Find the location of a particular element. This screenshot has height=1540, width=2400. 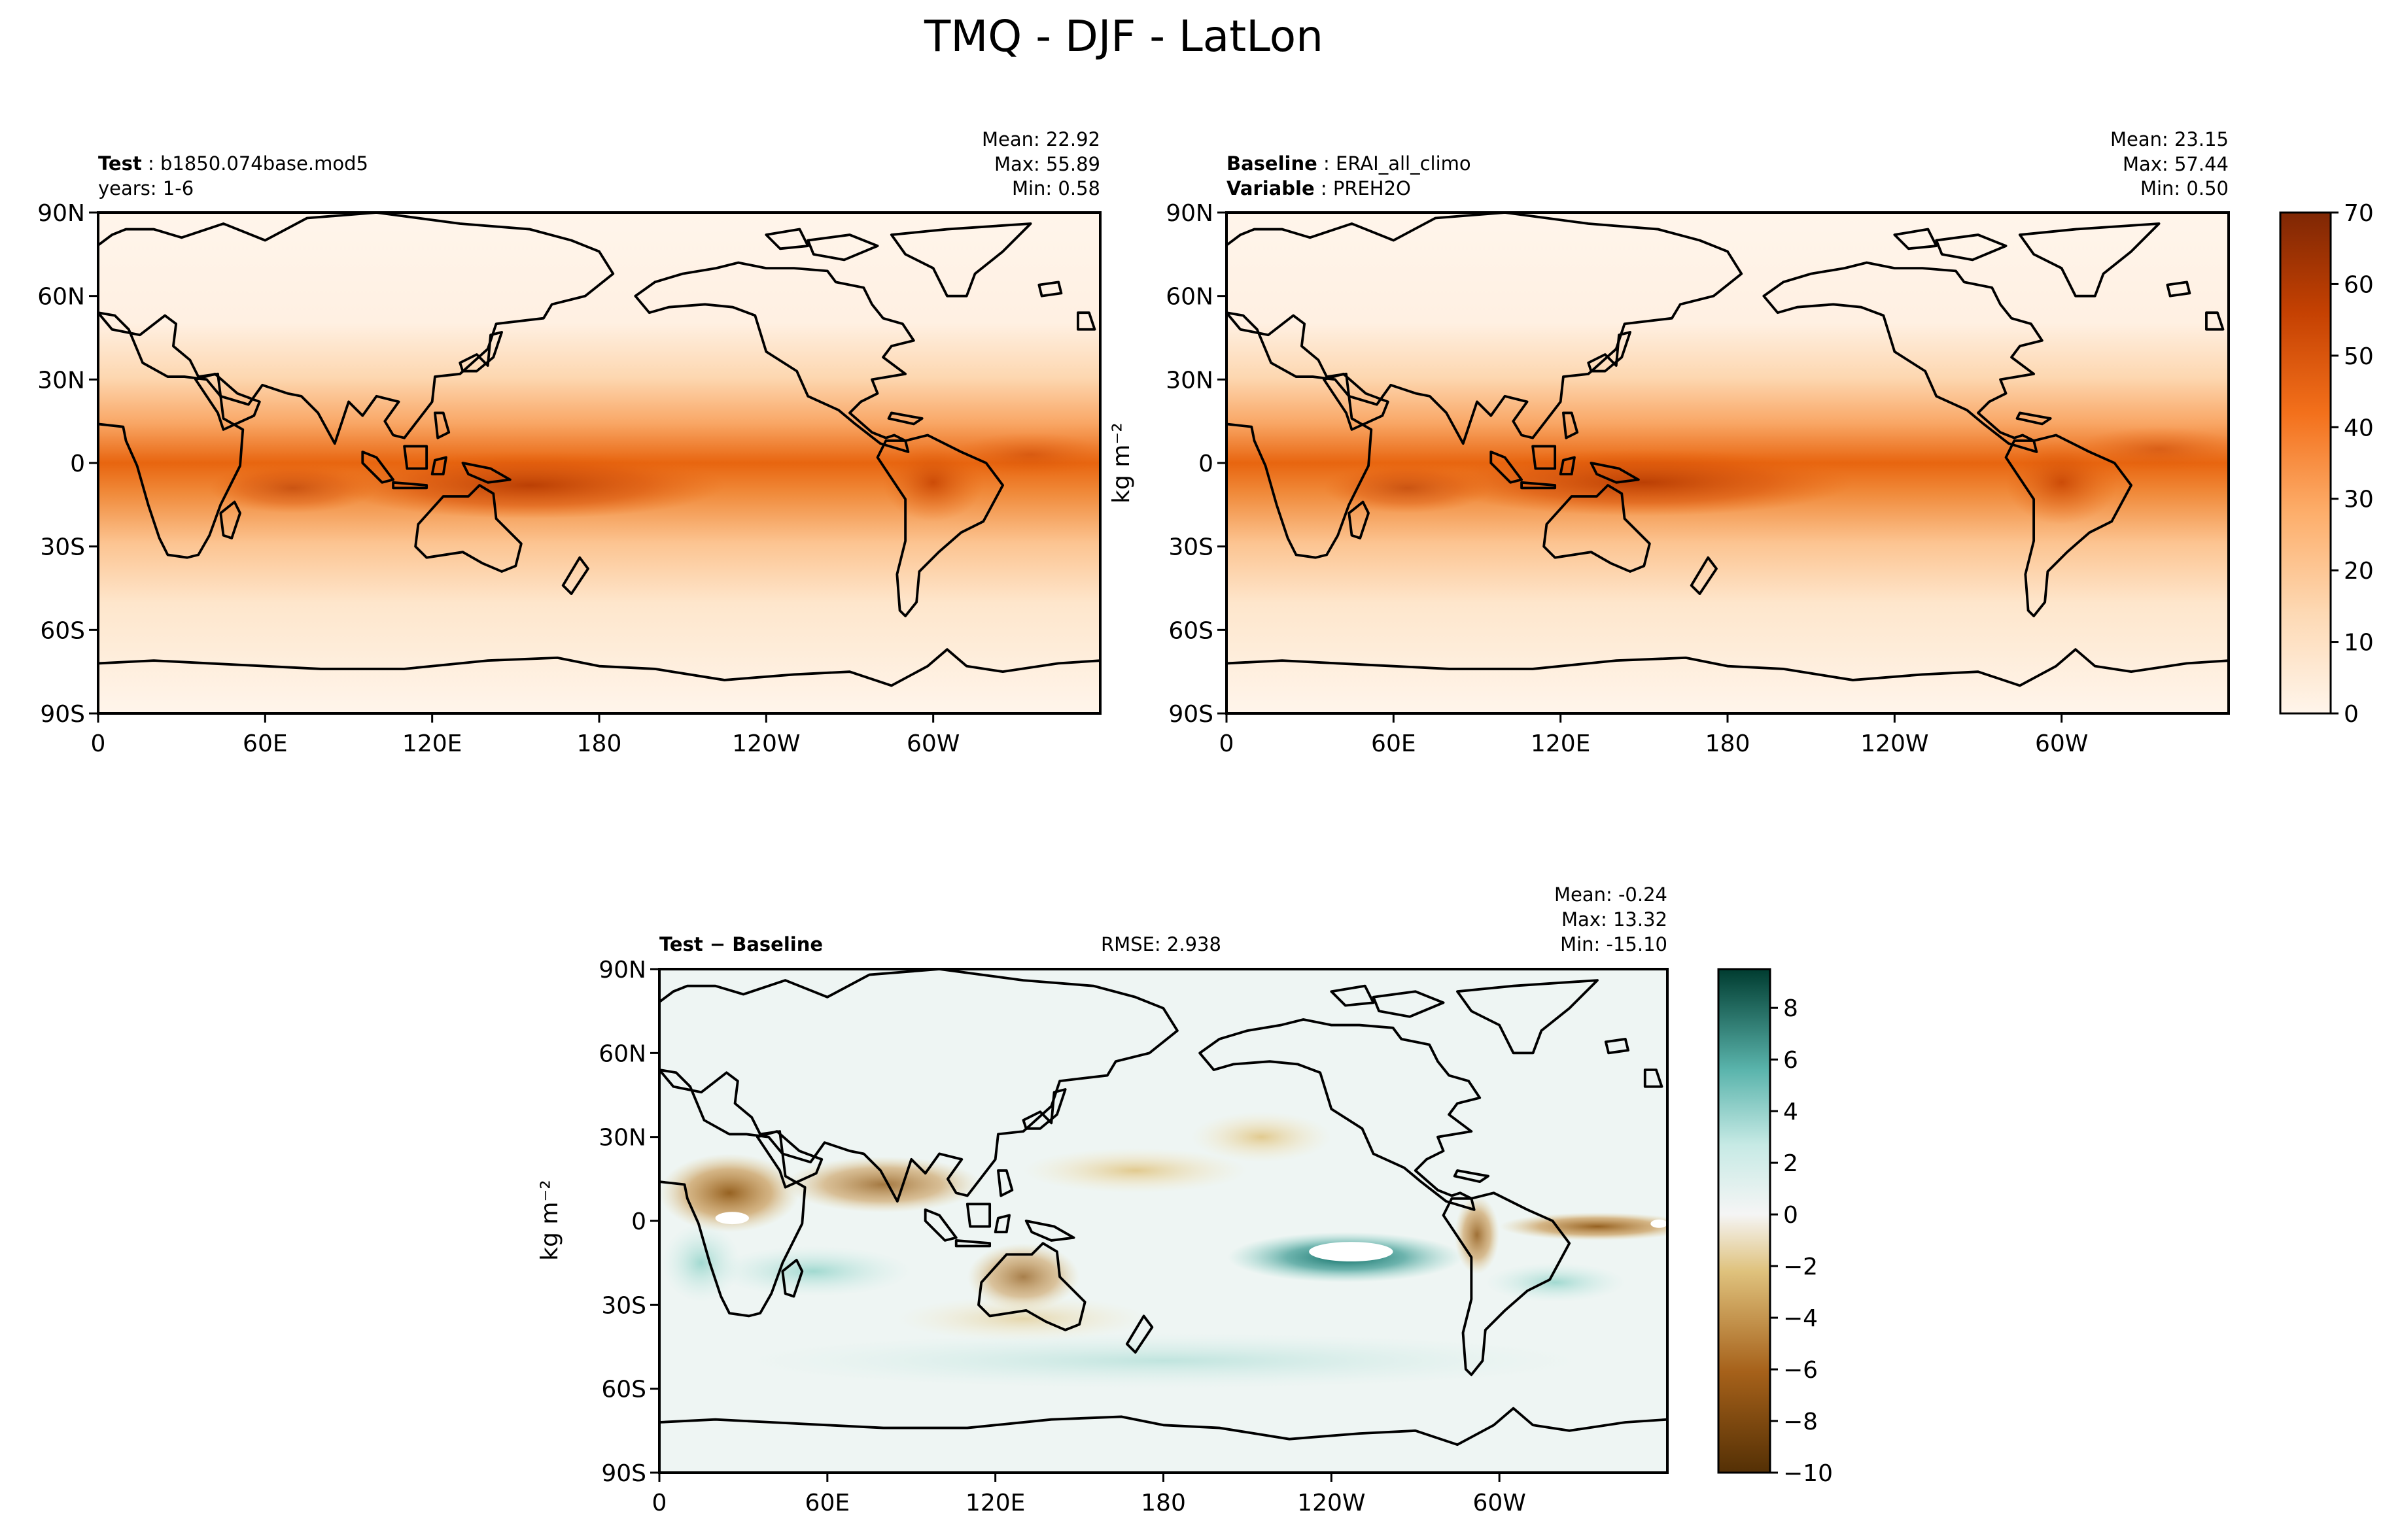

test-stat-mean: Mean: 22.92 is located at coordinates (1041, 139).